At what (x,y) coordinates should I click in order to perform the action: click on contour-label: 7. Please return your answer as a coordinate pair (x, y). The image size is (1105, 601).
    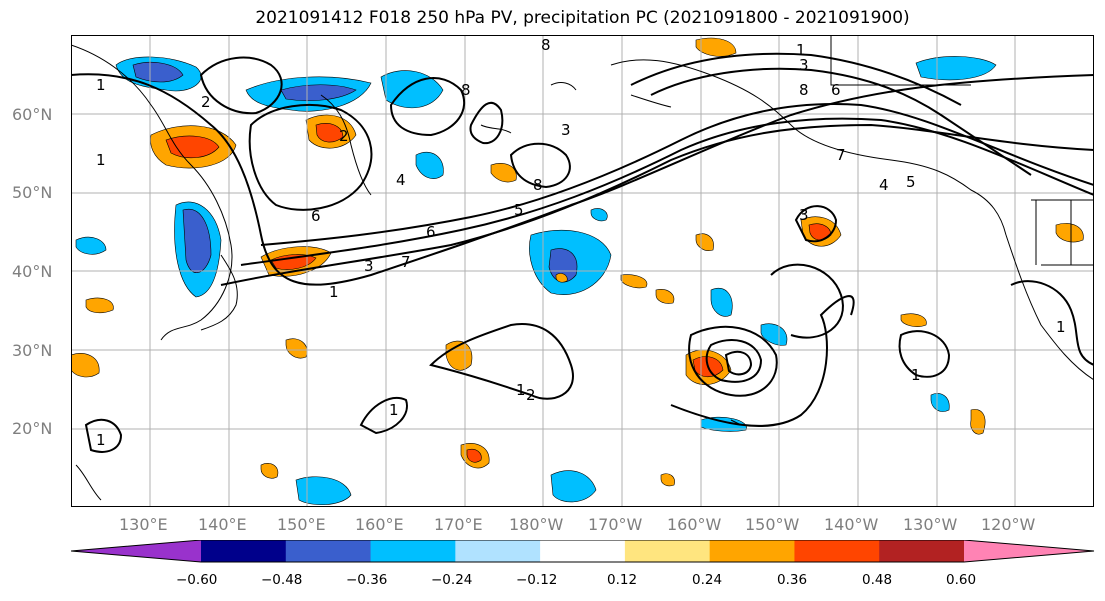
    Looking at the image, I should click on (406, 262).